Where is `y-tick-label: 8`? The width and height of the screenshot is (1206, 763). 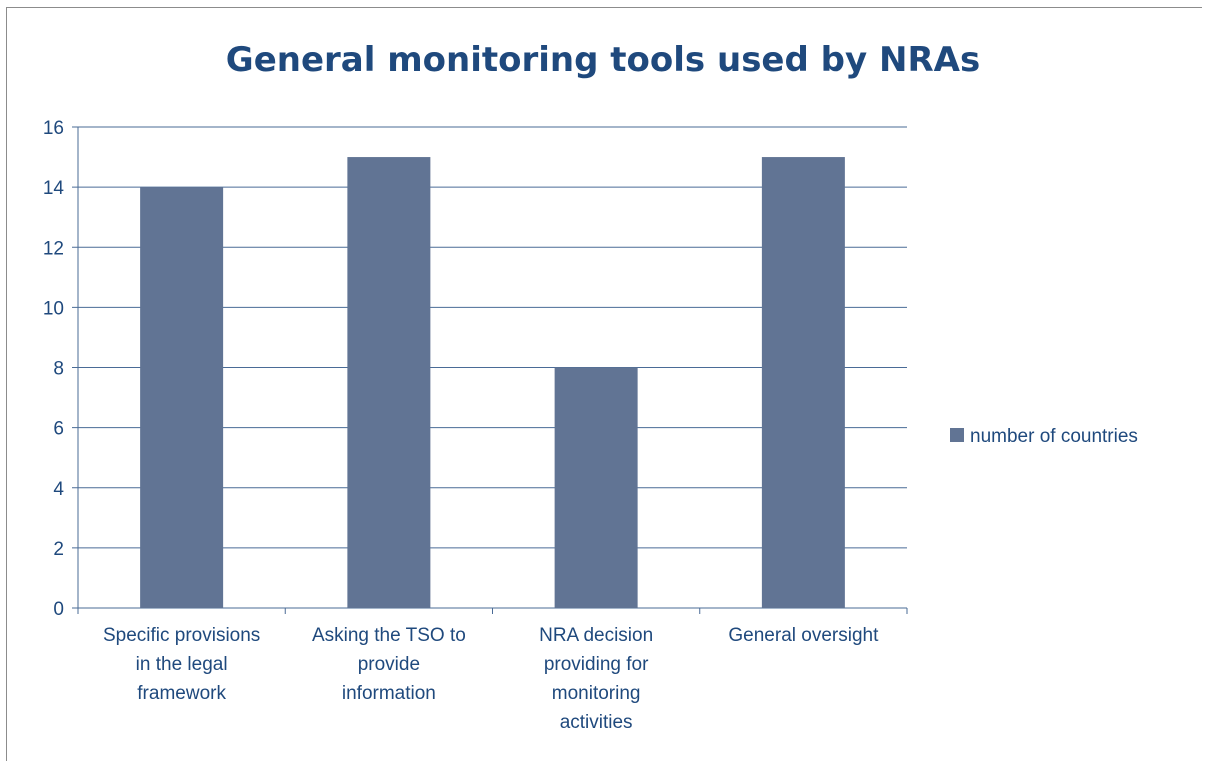 y-tick-label: 8 is located at coordinates (58, 369).